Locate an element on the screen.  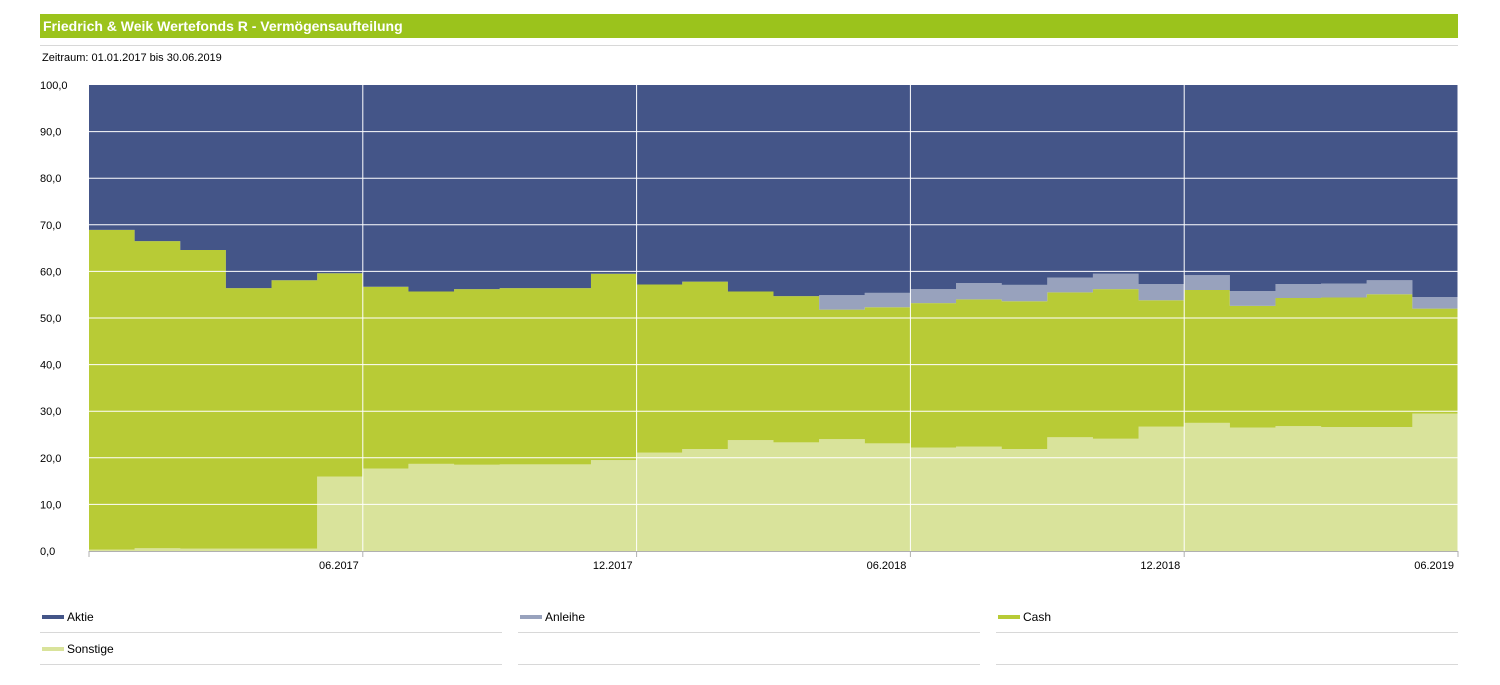
y-tick-label: 50,0 is located at coordinates (50, 319).